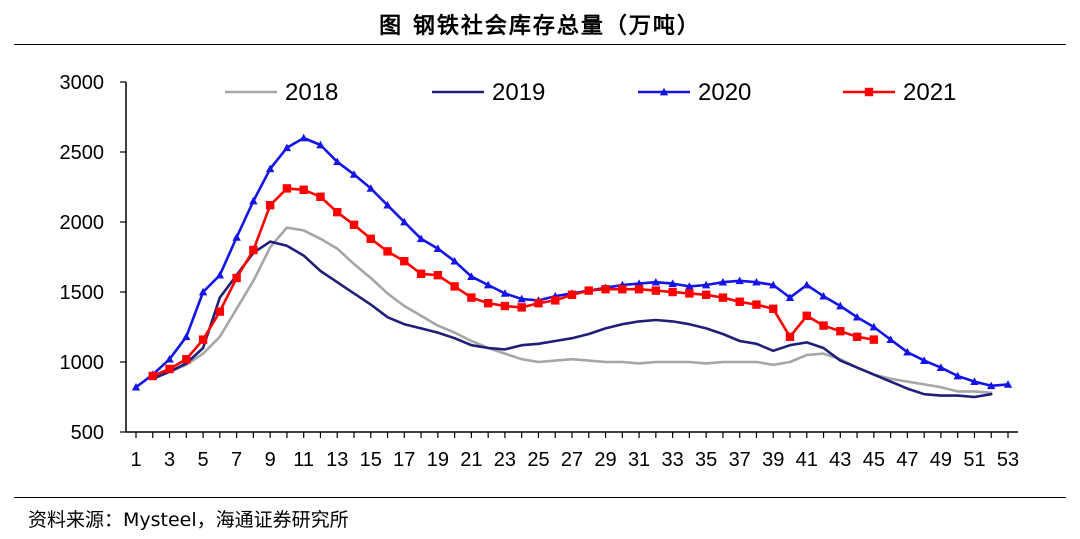 Image resolution: width=1080 pixels, height=539 pixels. I want to click on legend-label: 2019, so click(518, 92).